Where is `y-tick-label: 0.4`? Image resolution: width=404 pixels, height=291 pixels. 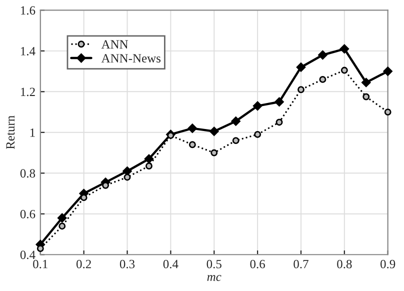
y-tick-label: 0.4 is located at coordinates (28, 255).